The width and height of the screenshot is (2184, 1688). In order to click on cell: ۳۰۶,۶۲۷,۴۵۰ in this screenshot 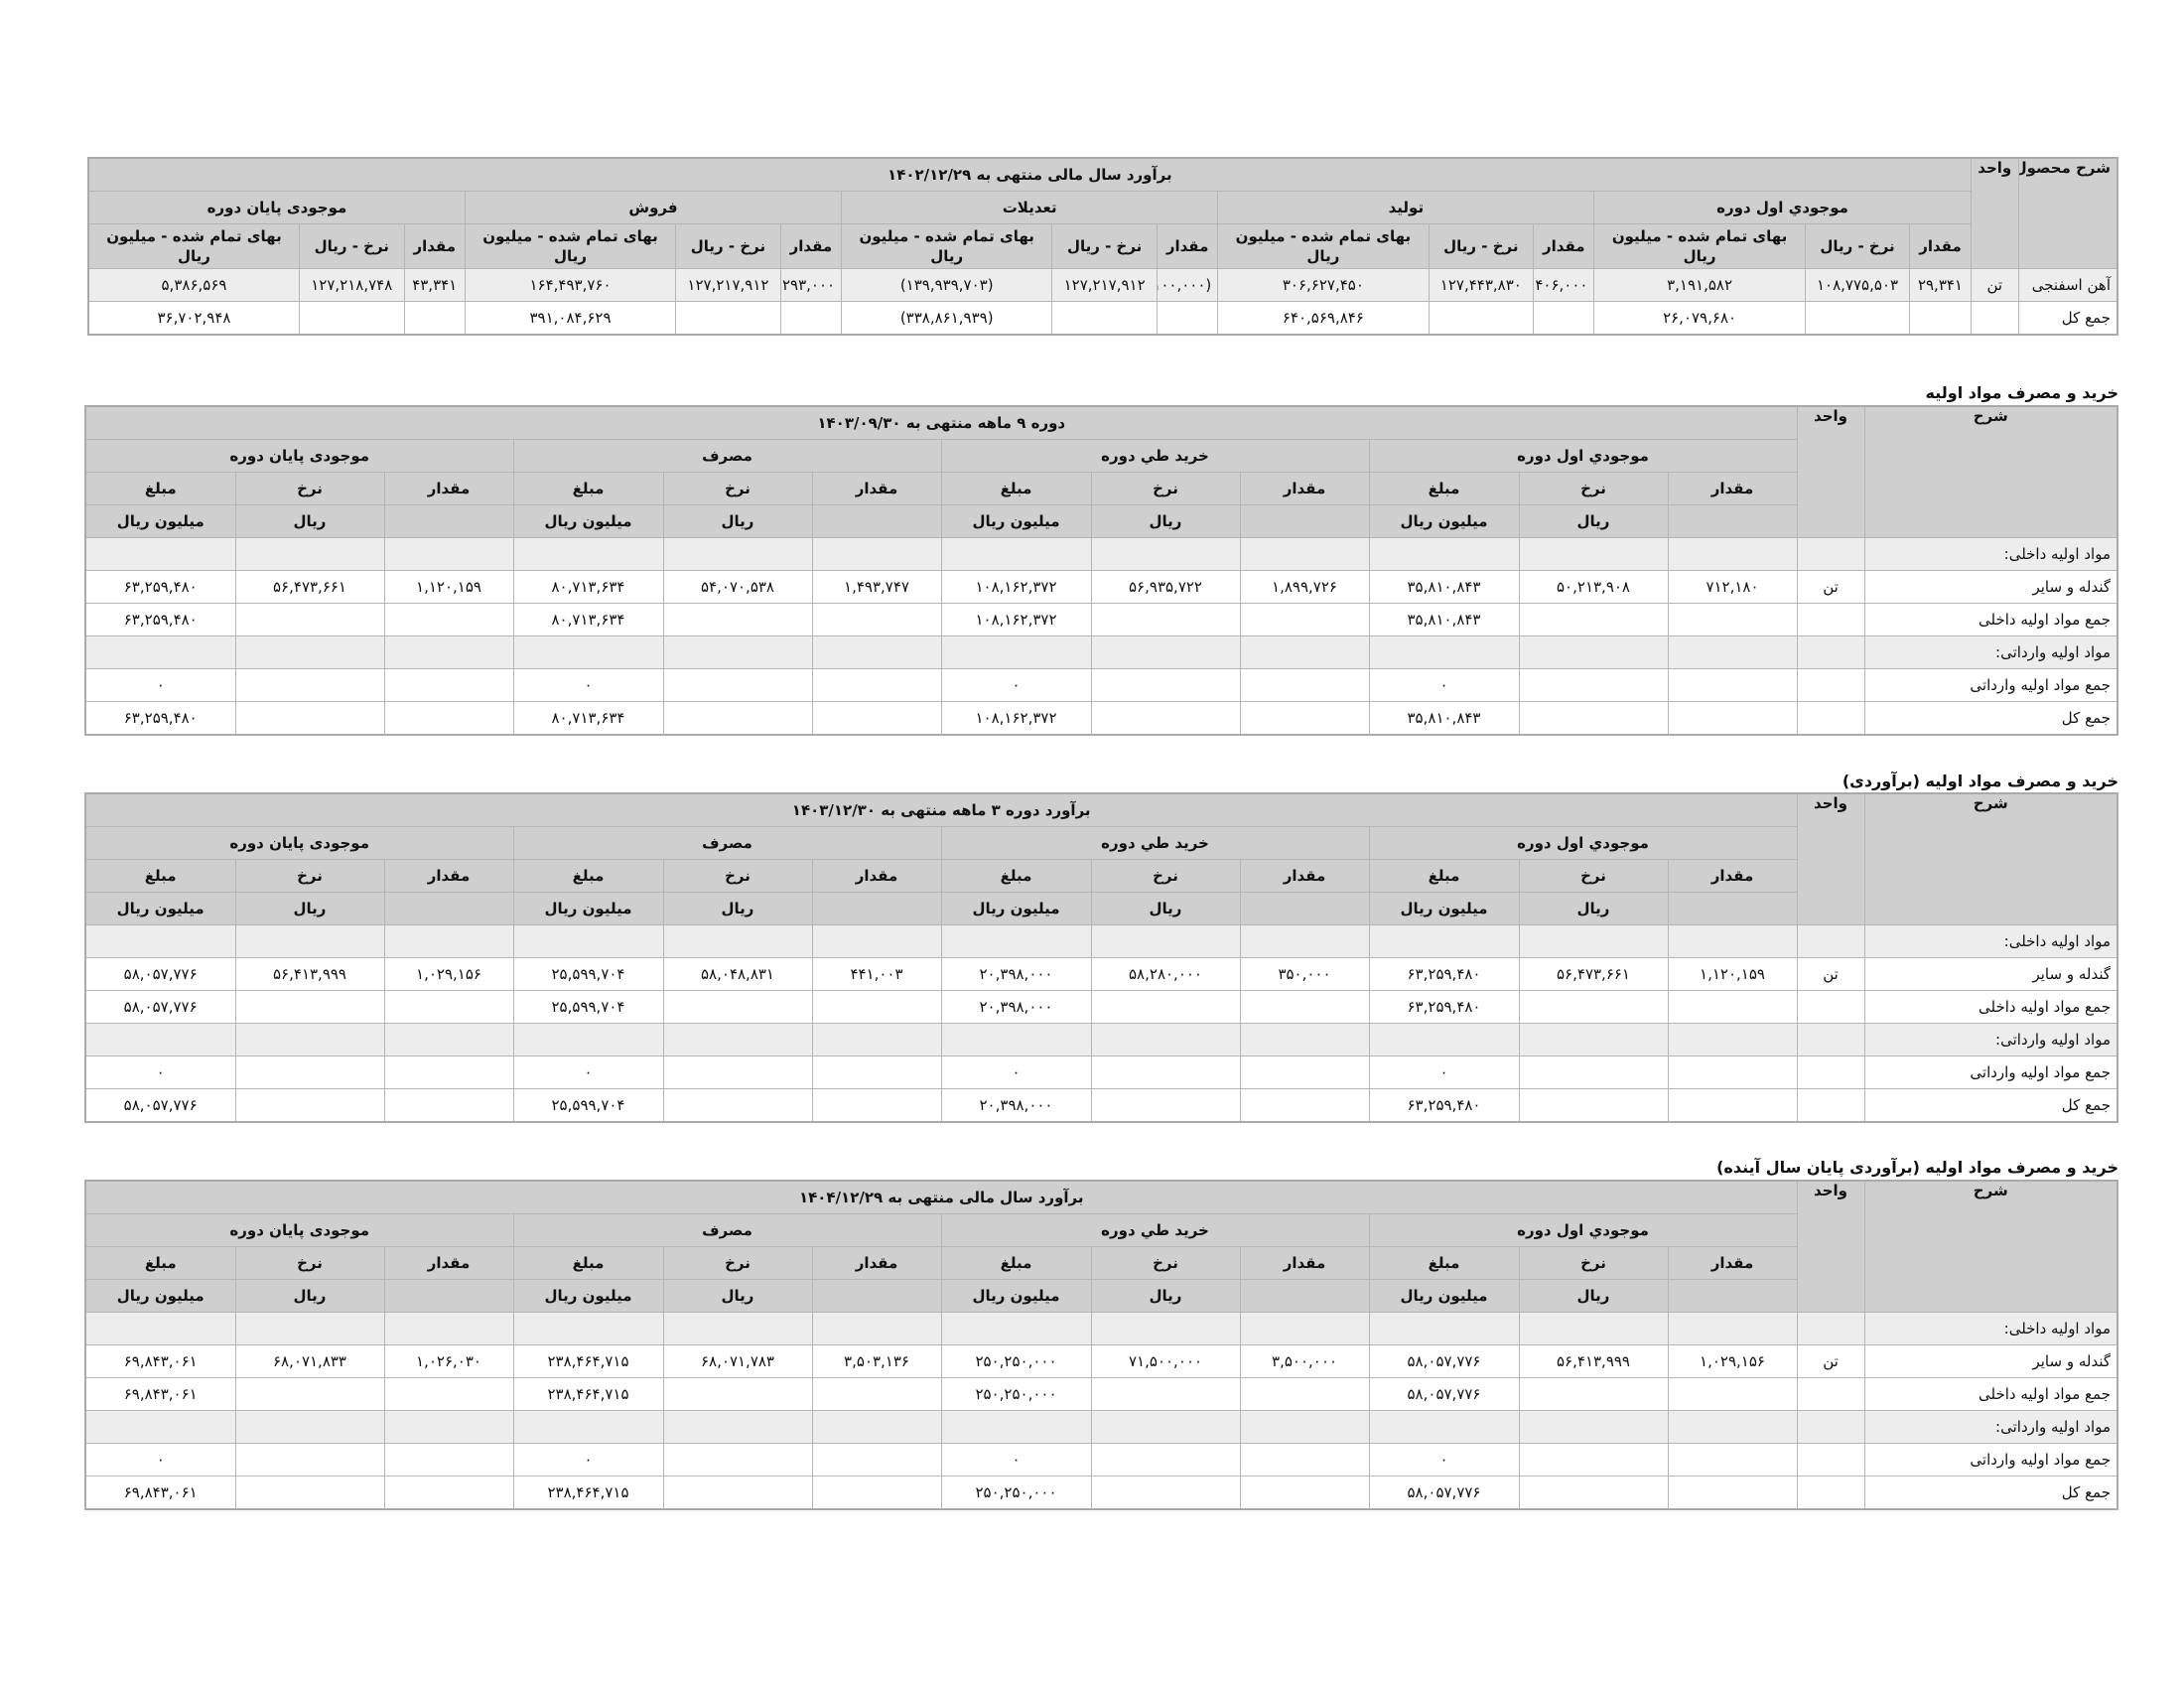, I will do `click(1323, 285)`.